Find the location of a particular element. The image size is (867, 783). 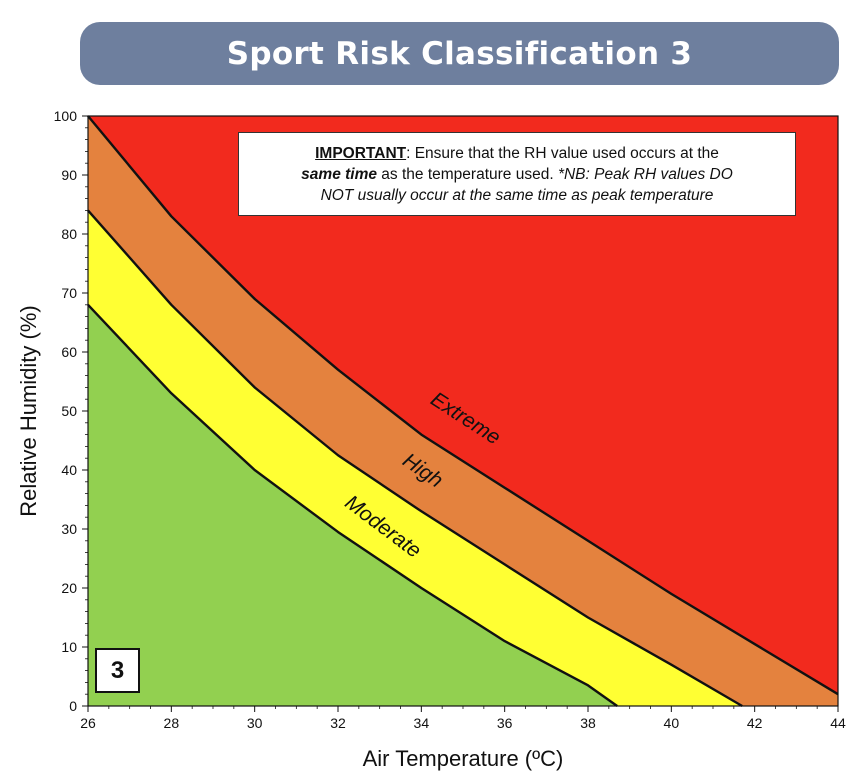

y-axis-label: Relative Humidity (%) is located at coordinates (28, 411).